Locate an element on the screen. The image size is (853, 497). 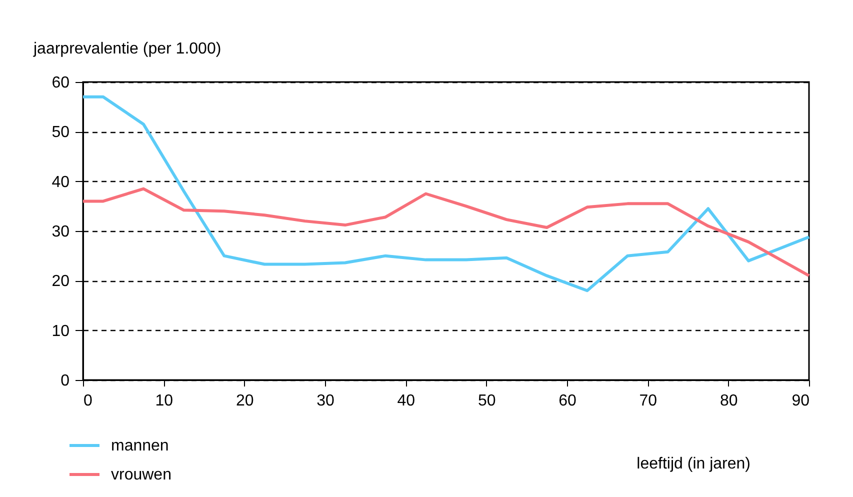
x-axis-title: leeftijd (in jaren) is located at coordinates (693, 464).